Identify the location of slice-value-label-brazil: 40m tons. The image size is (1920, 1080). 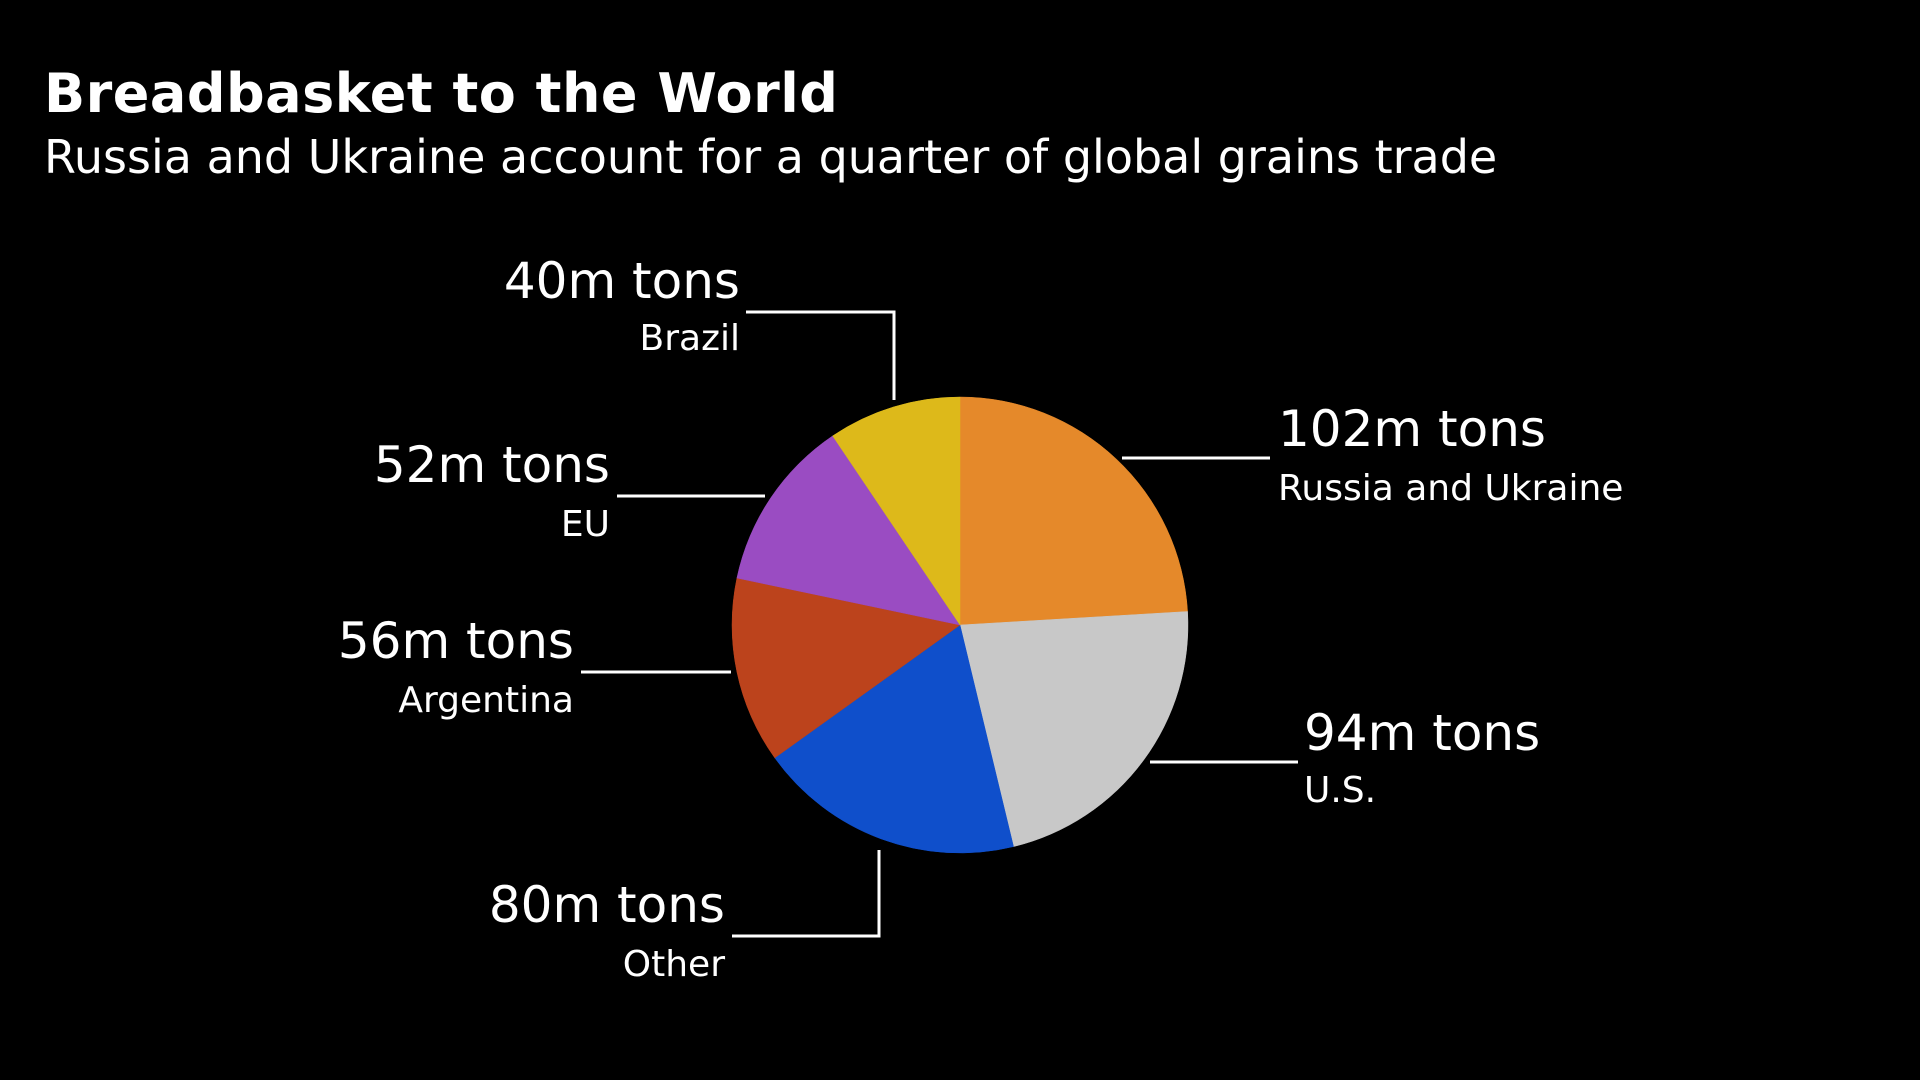
(622, 281).